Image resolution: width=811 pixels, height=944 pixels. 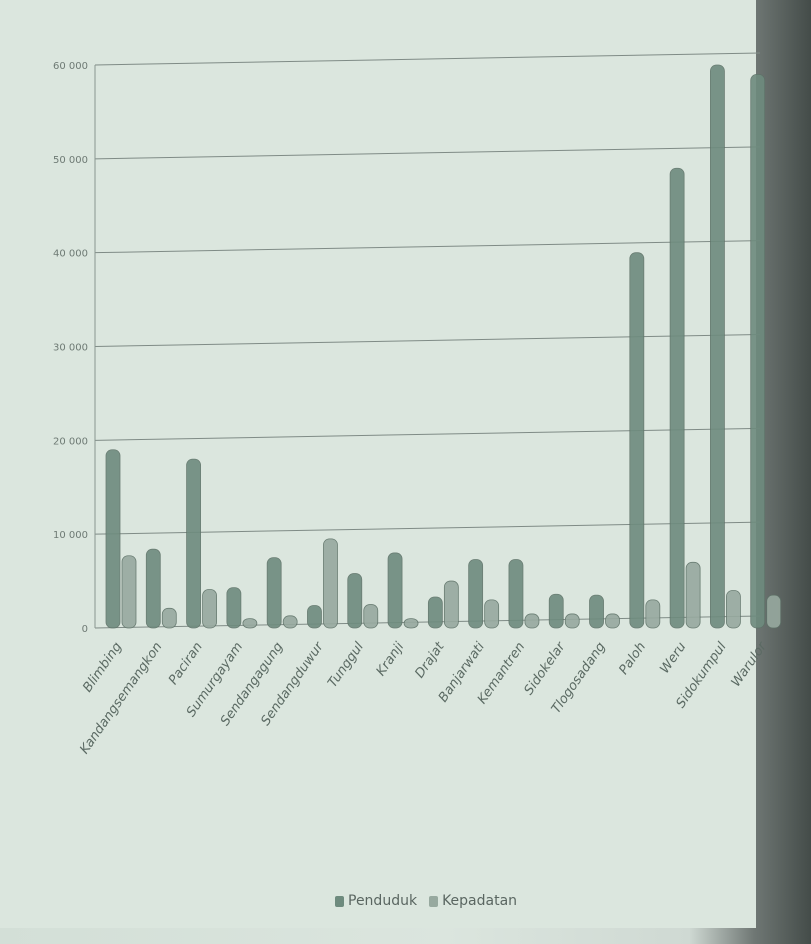 I want to click on bar-kepadatan-tunggul, so click(x=371, y=616).